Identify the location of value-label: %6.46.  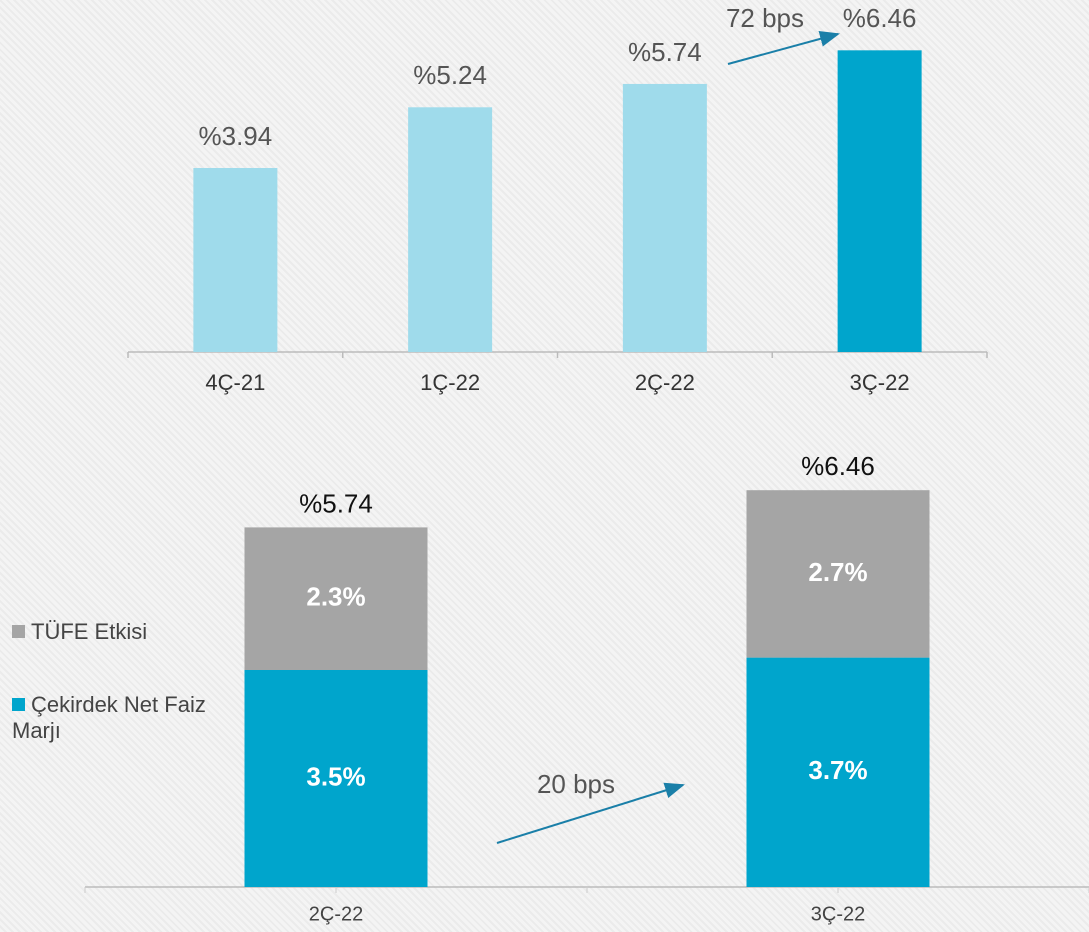
(880, 18).